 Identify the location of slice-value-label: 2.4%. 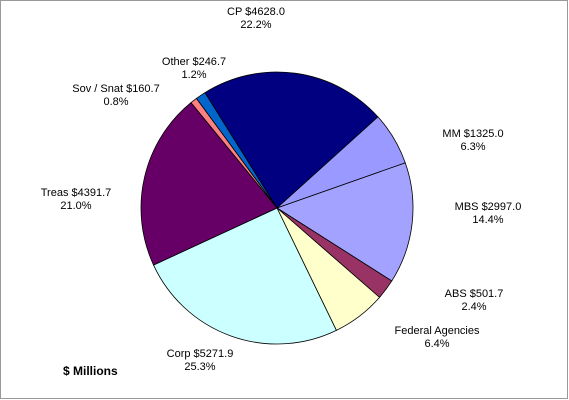
(473, 307).